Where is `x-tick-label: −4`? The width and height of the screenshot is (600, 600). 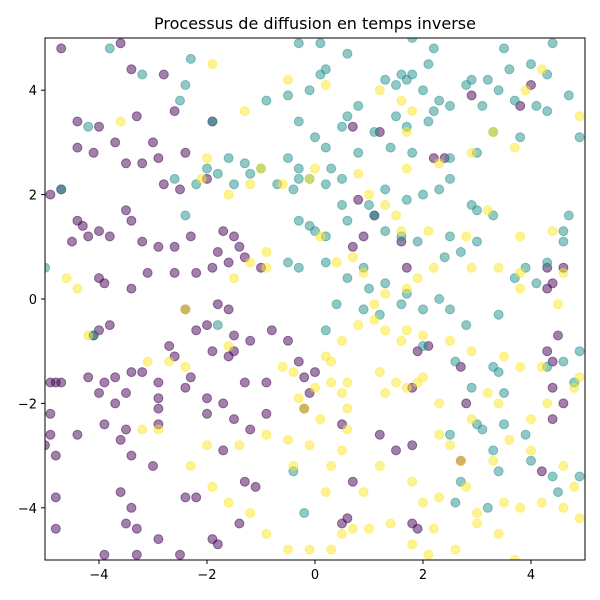
x-tick-label: −4 is located at coordinates (98, 575).